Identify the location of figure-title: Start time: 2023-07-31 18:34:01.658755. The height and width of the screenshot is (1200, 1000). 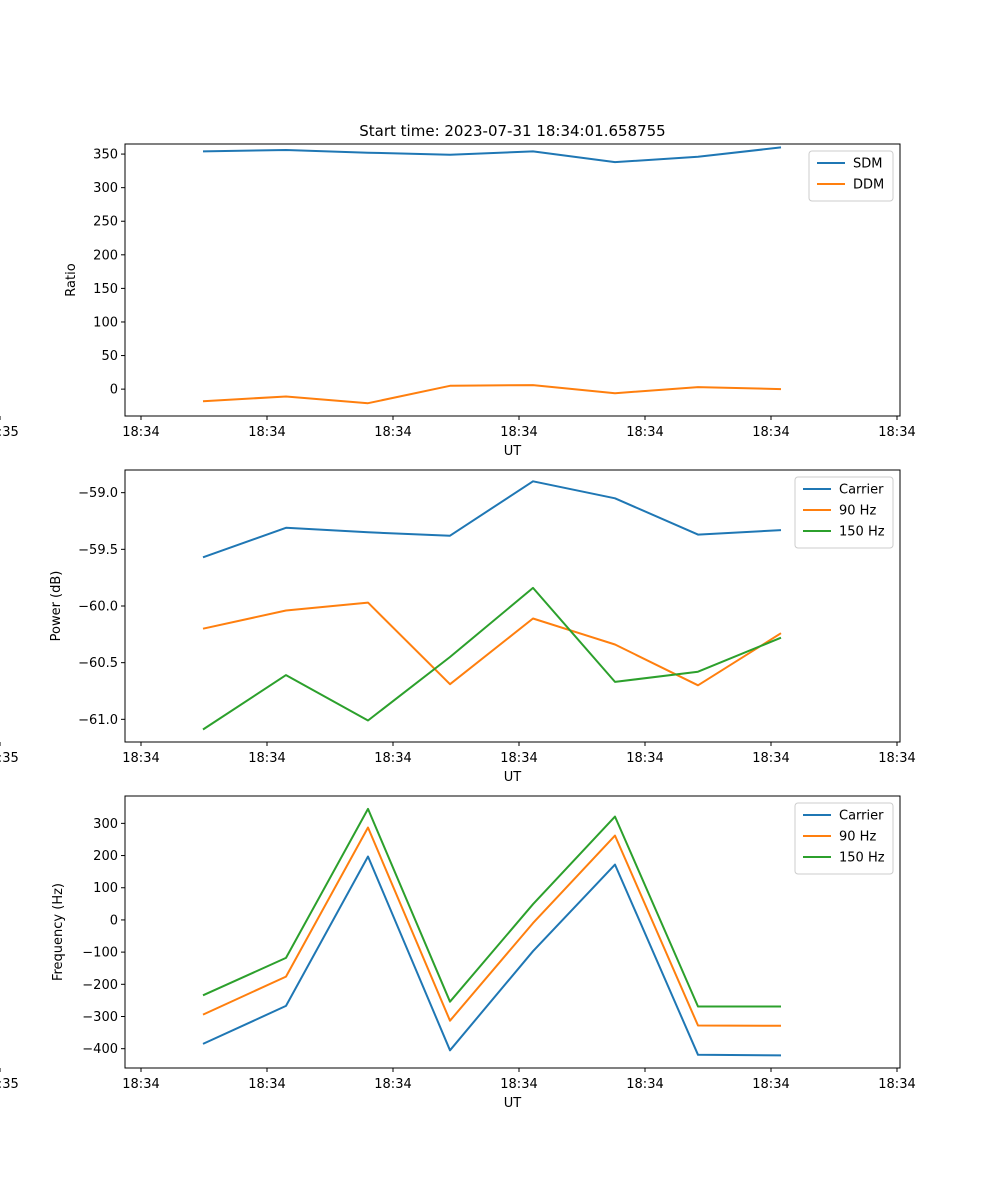
(512, 131).